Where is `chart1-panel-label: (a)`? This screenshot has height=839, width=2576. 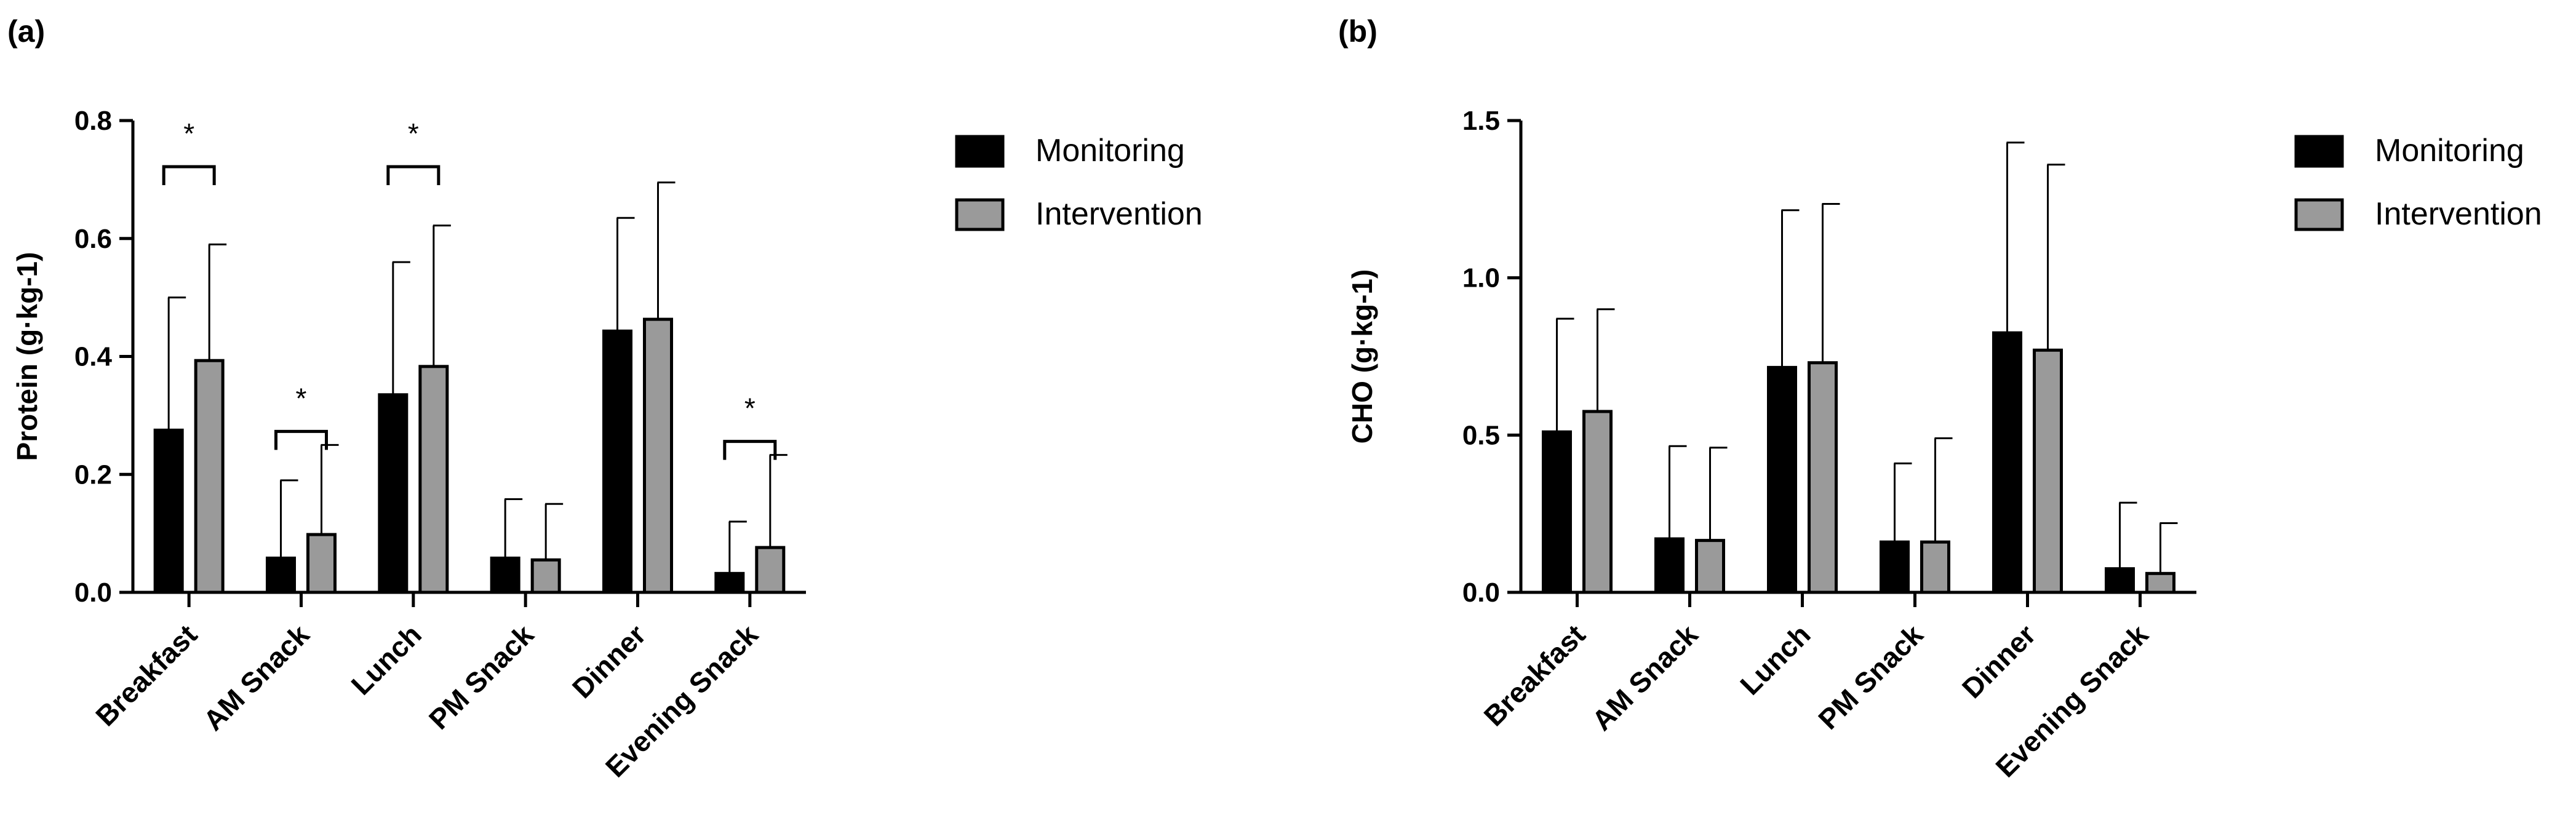
chart1-panel-label: (a) is located at coordinates (26, 32).